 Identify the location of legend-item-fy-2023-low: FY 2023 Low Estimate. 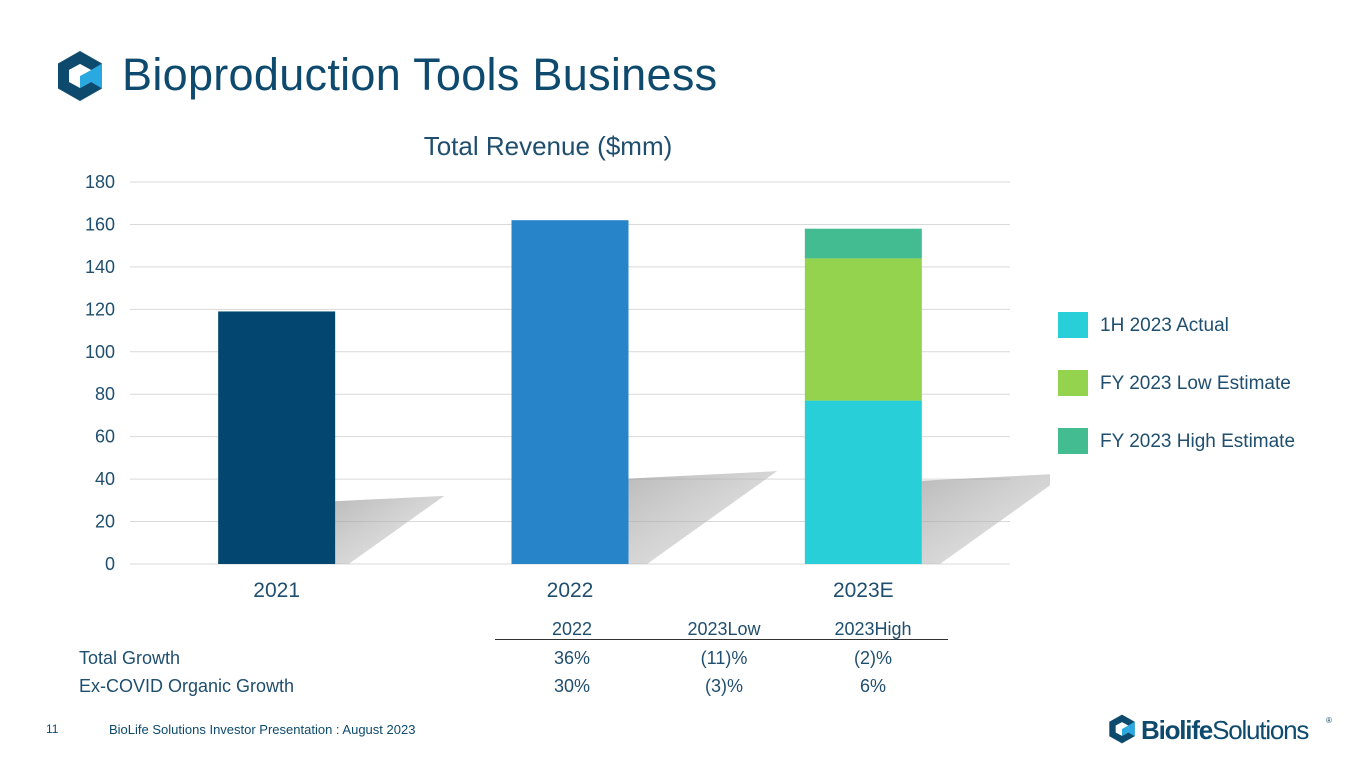
(1208, 384).